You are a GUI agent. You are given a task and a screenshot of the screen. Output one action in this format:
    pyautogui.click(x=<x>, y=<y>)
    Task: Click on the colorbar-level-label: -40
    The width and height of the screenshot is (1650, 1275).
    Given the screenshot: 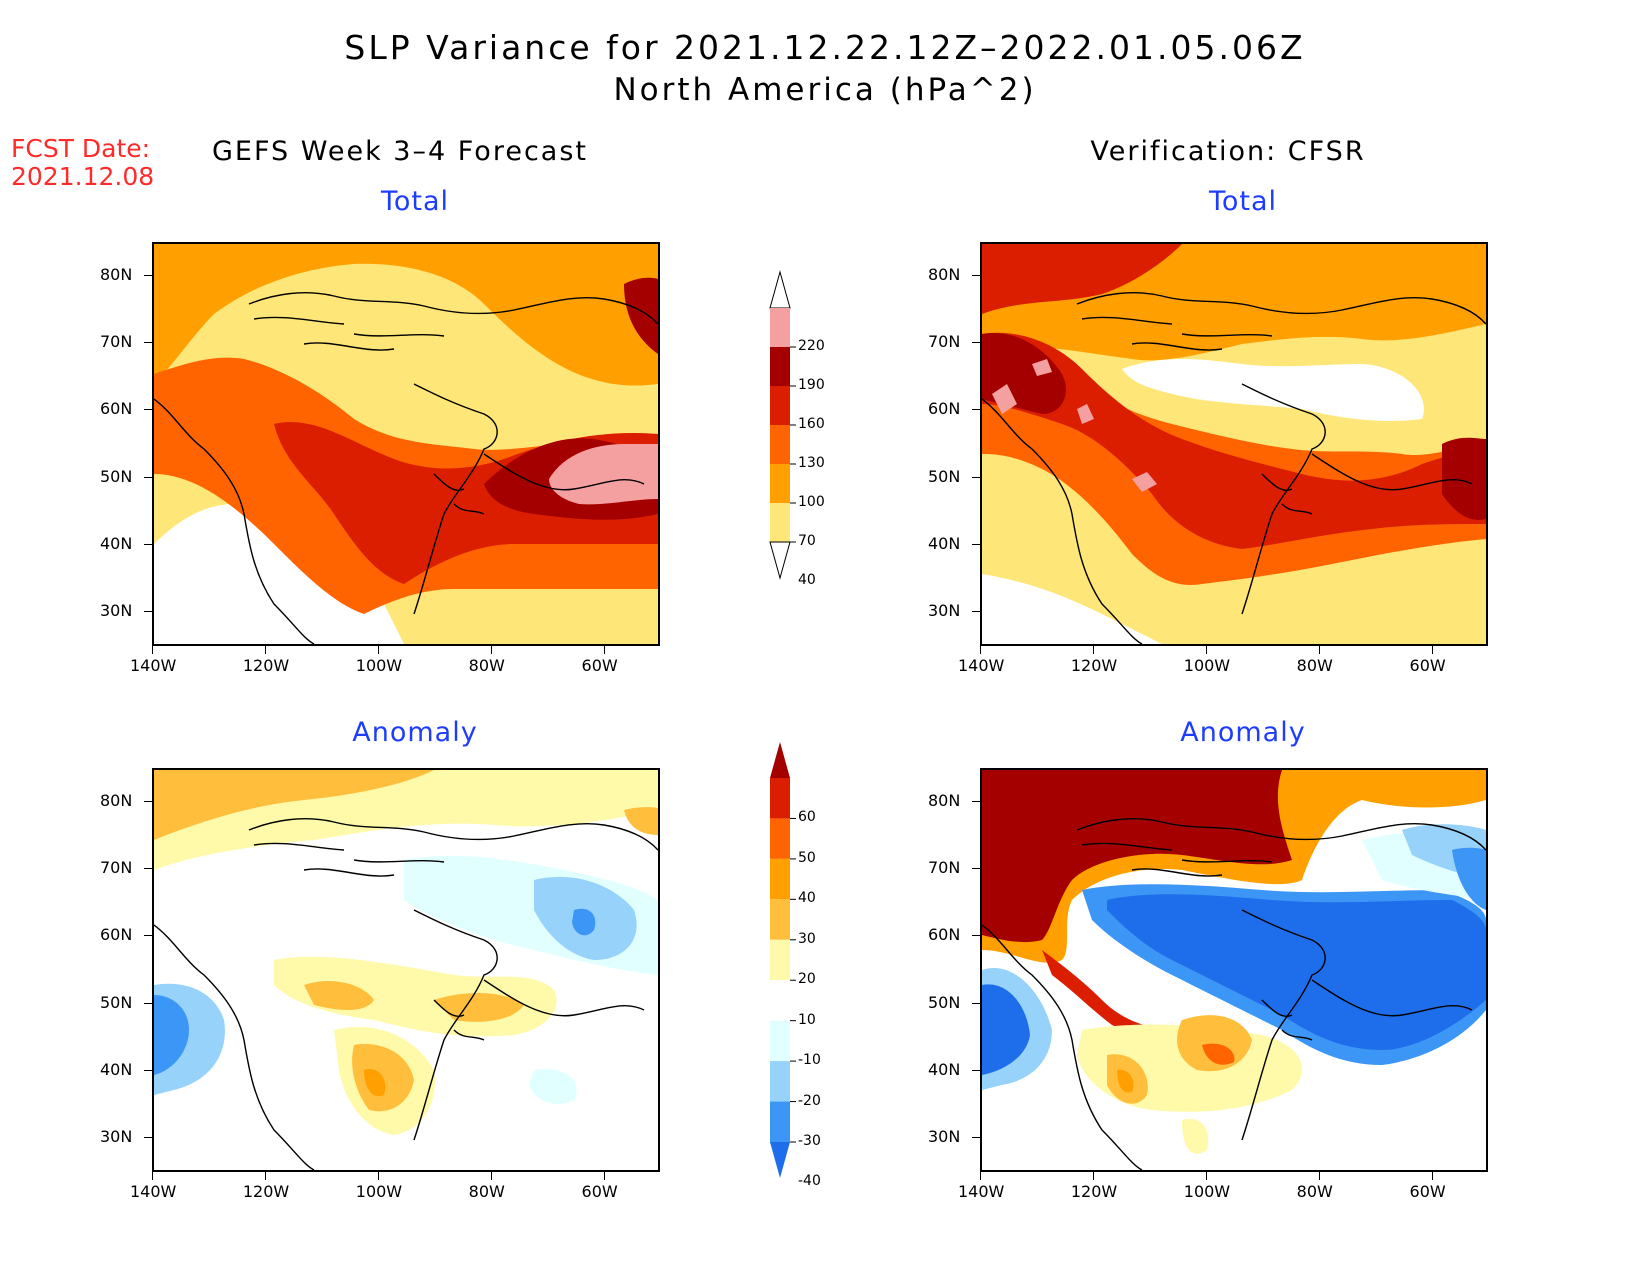 What is the action you would take?
    pyautogui.click(x=809, y=1181)
    